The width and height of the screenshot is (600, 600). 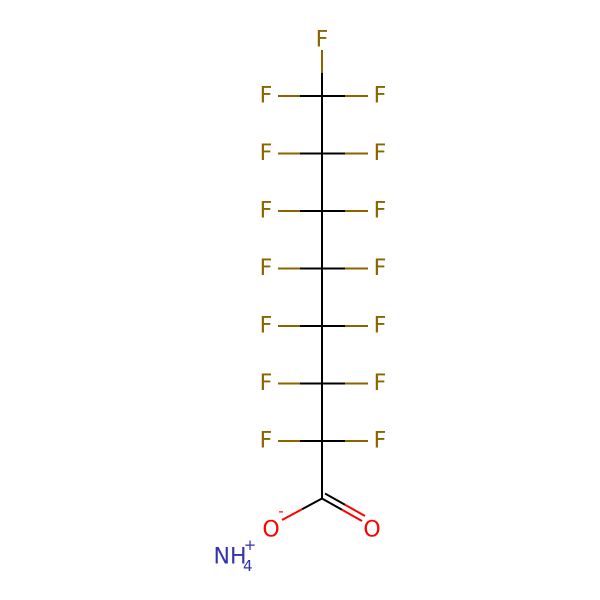 I want to click on c-o-double-bond-b-oxygen-half, so click(x=355, y=510).